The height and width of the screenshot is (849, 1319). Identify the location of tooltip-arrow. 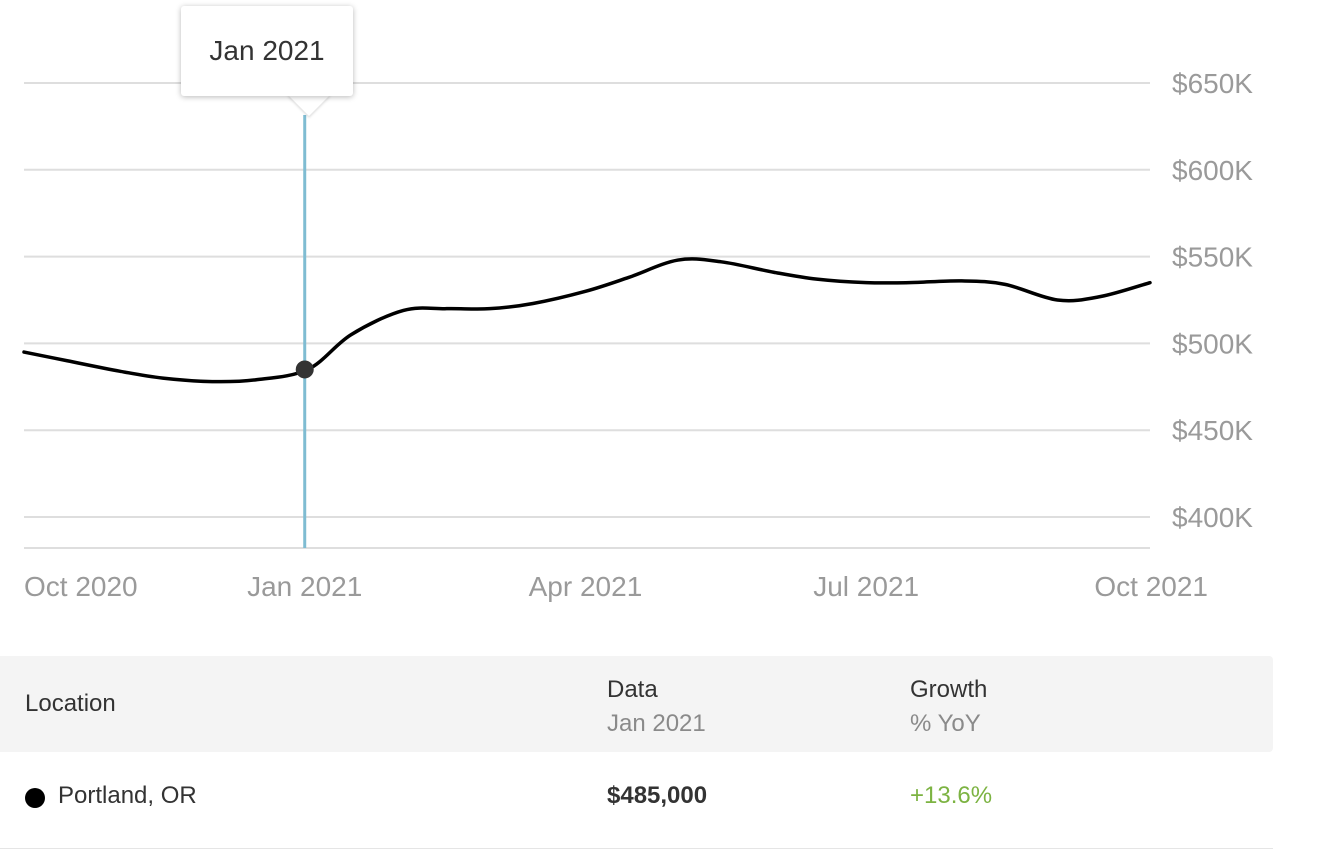
(309, 105).